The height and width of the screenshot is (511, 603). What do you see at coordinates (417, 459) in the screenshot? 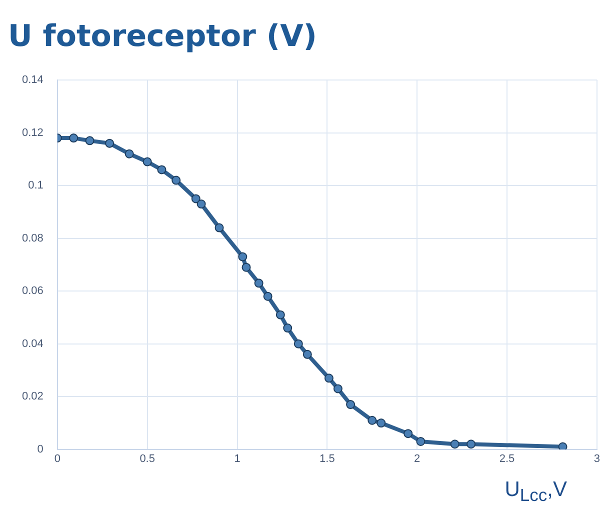
I see `x-tick-label: 2` at bounding box center [417, 459].